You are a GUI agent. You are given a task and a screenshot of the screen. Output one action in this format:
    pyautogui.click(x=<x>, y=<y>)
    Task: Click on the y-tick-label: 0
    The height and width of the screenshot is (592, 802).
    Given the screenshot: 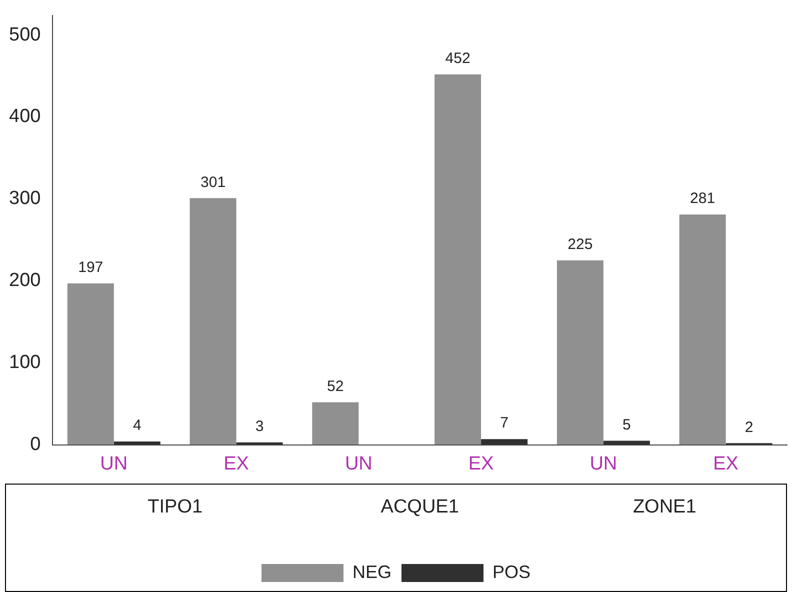 What is the action you would take?
    pyautogui.click(x=35, y=445)
    